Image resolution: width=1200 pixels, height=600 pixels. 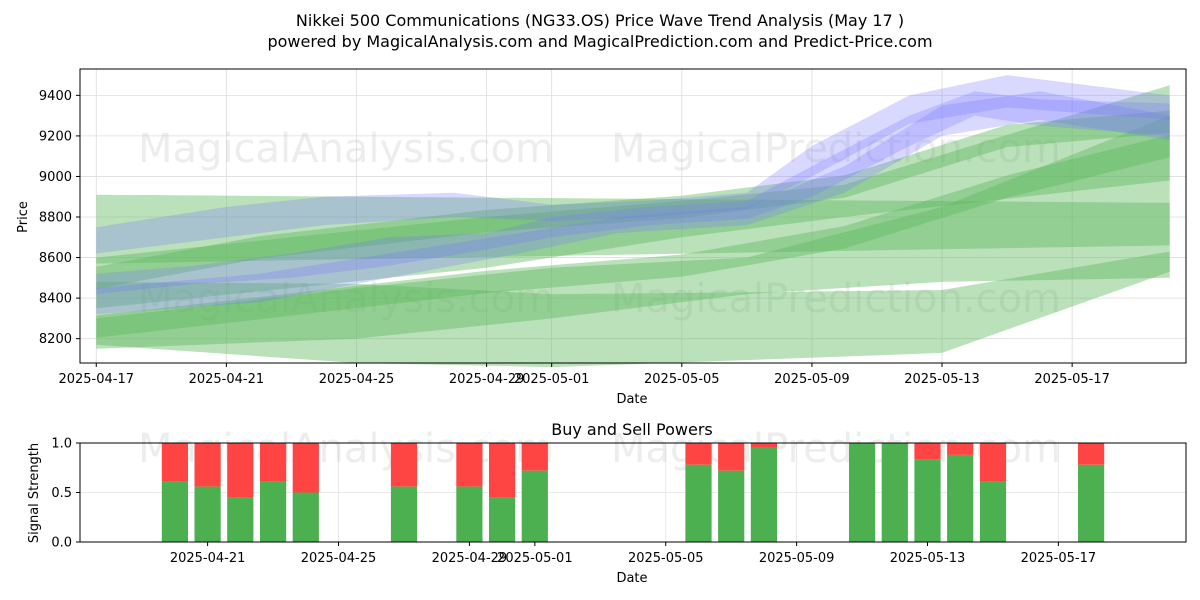 I want to click on price-y-tick-label: 8200, so click(x=55, y=339).